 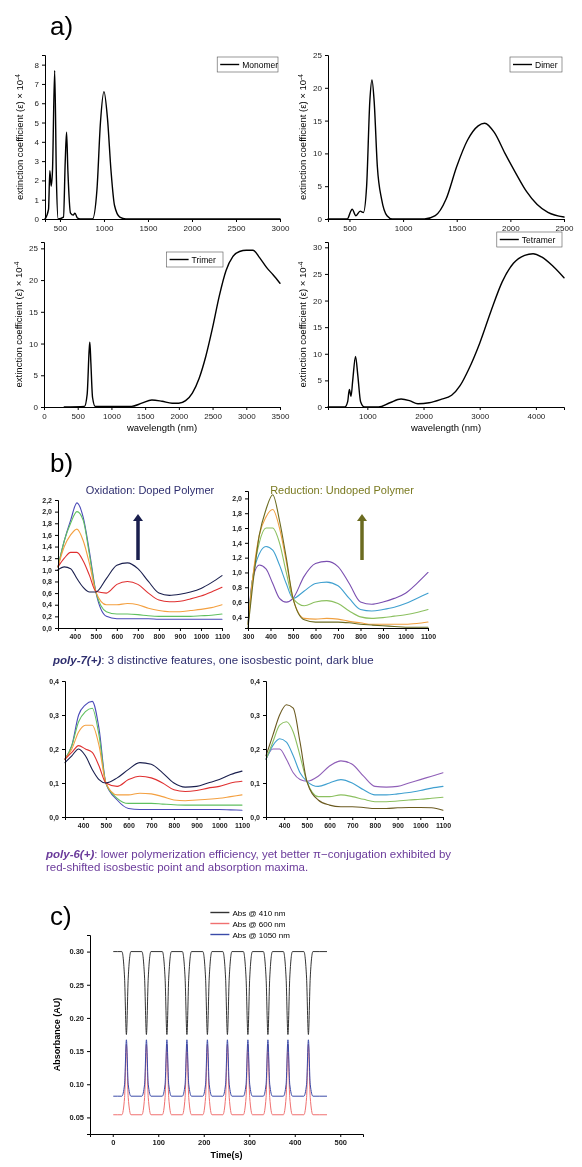 I want to click on chart-title: Oxidation: Doped Polymer, so click(x=150, y=490).